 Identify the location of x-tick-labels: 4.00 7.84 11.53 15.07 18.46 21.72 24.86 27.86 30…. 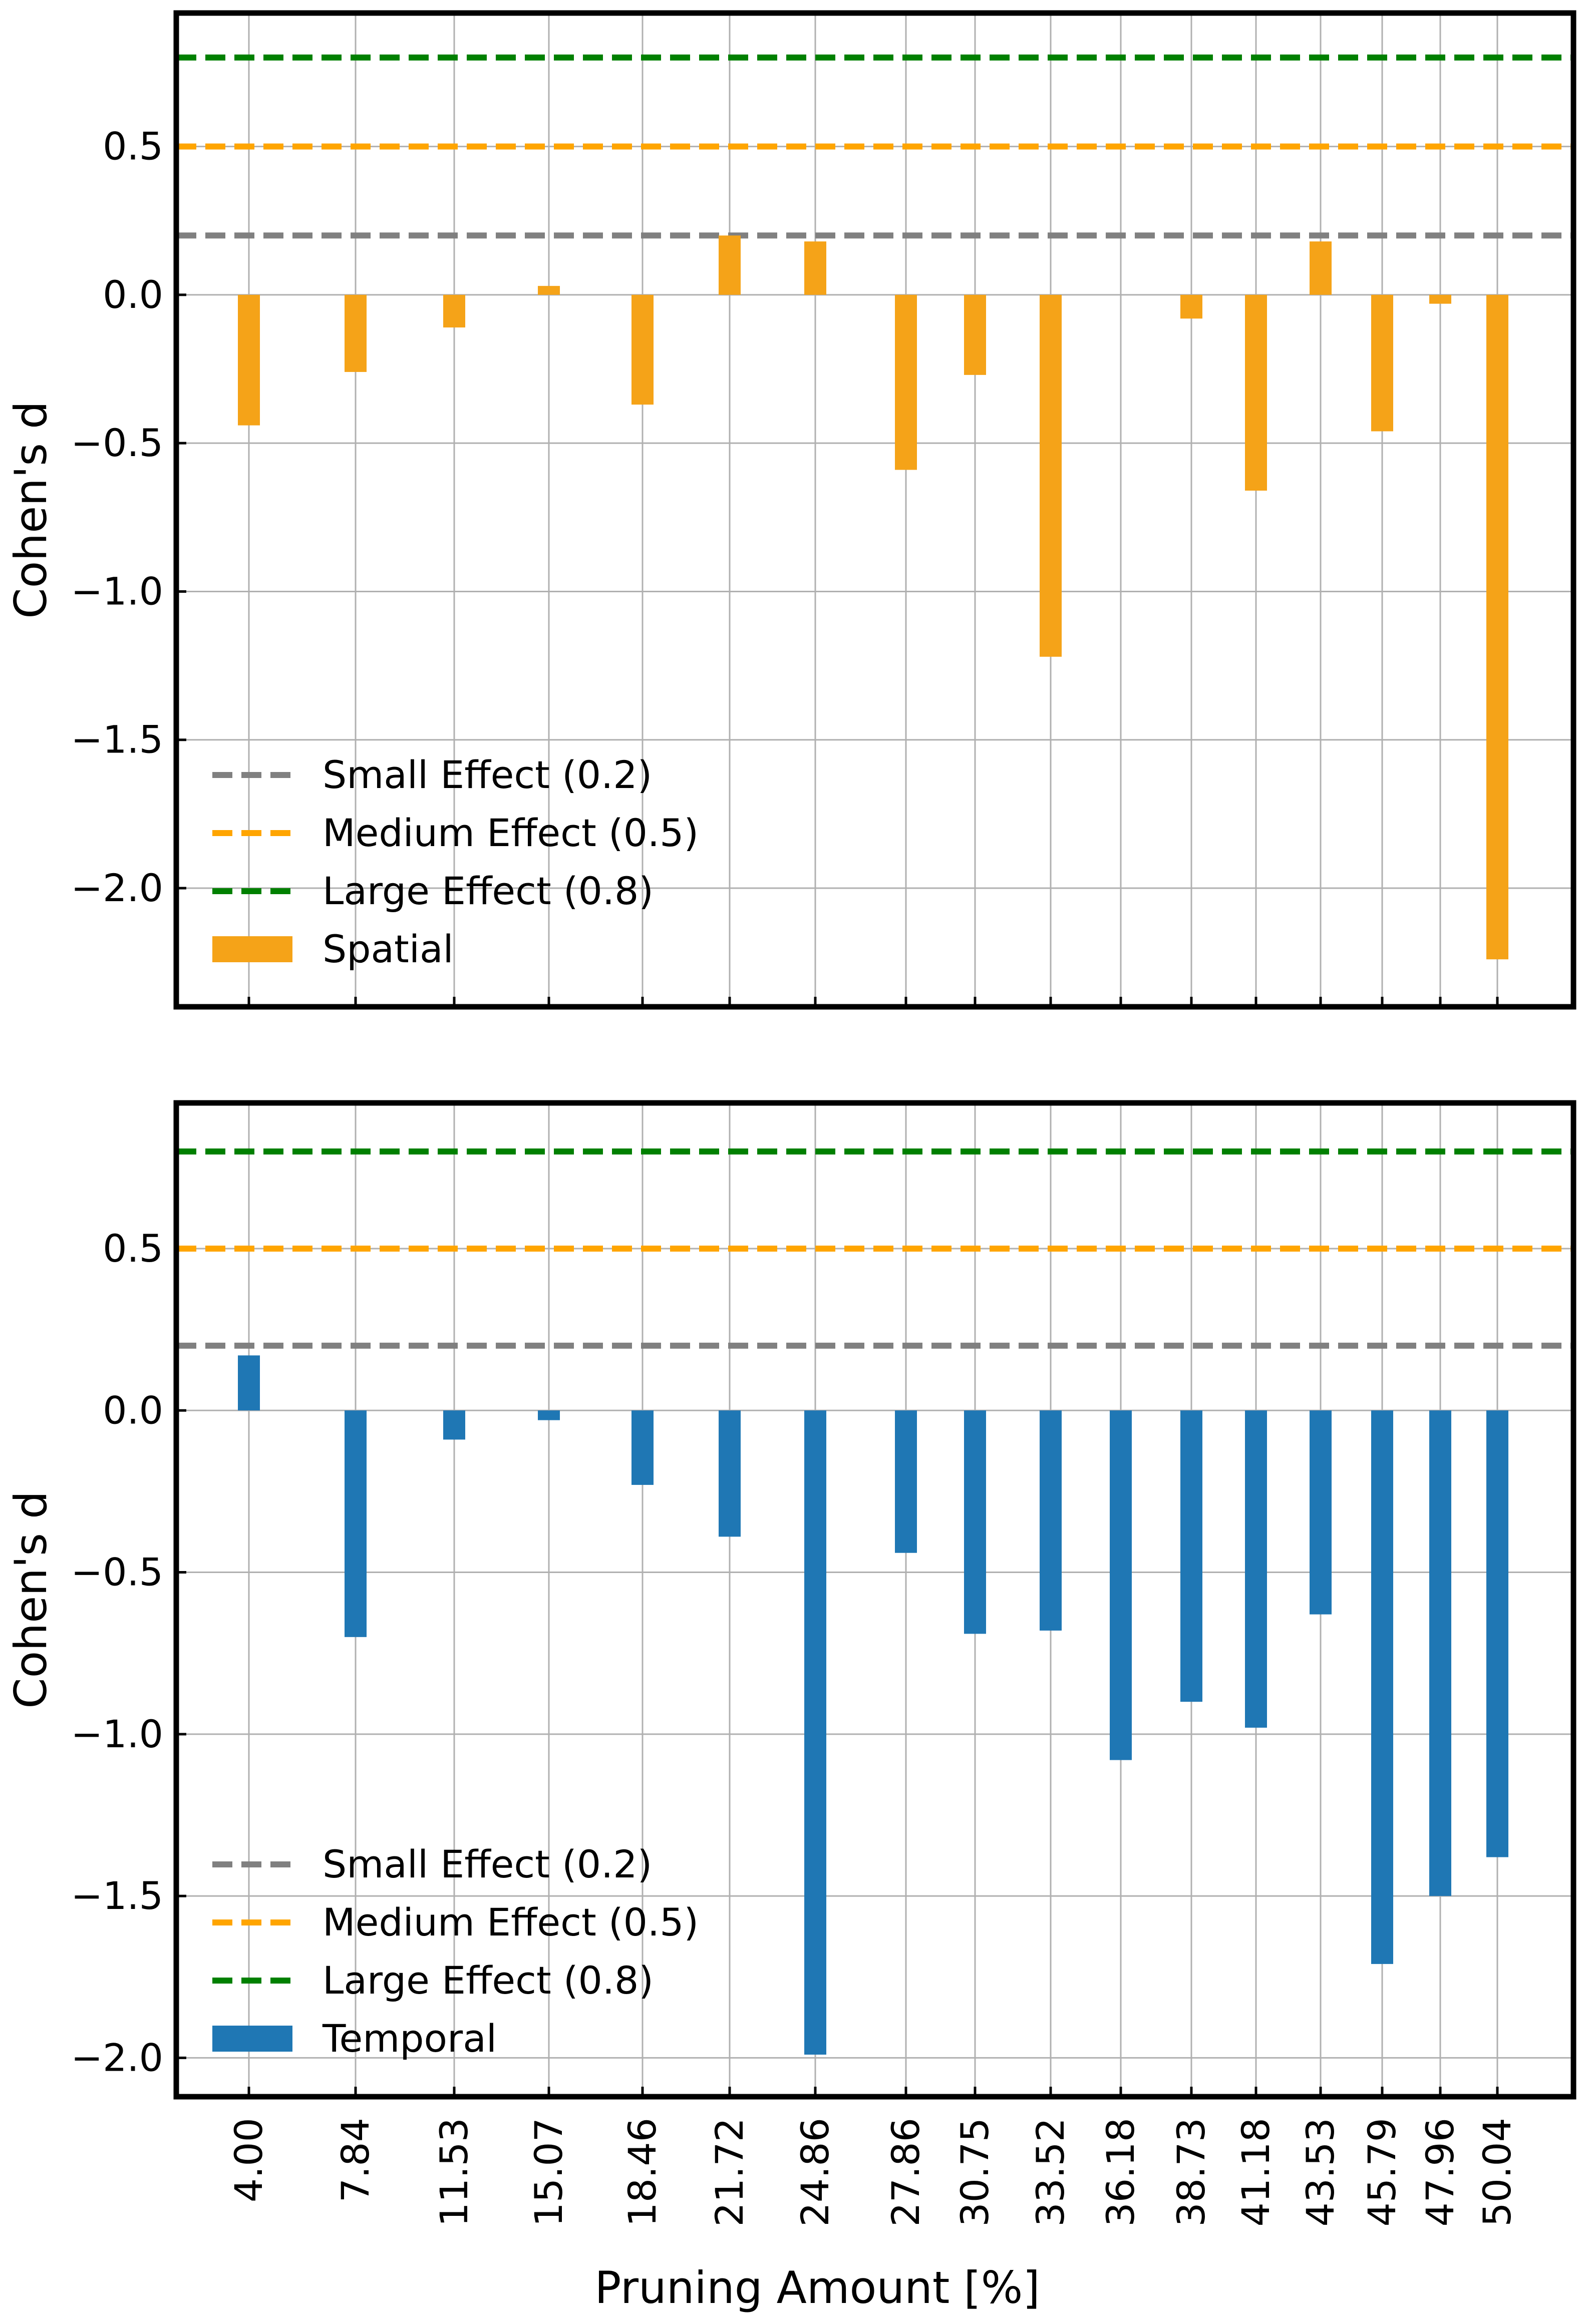
(872, 2172).